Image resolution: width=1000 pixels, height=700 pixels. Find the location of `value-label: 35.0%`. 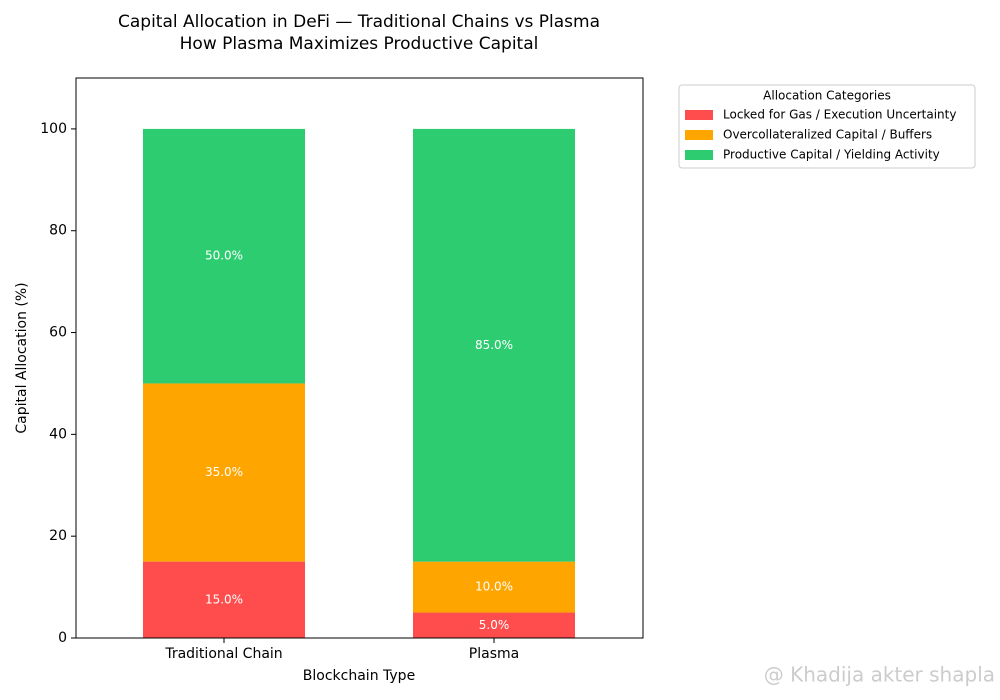

value-label: 35.0% is located at coordinates (224, 472).